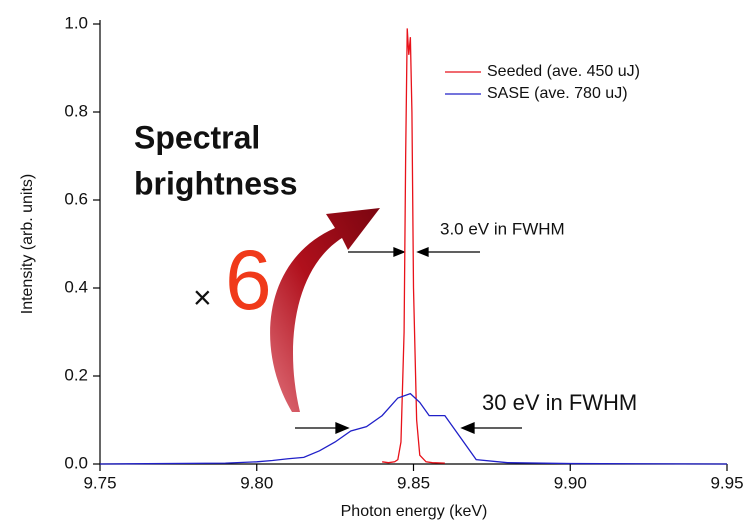 The width and height of the screenshot is (751, 524). Describe the element at coordinates (559, 402) in the screenshot. I see `annotation: 30 eV in FWHM` at that location.